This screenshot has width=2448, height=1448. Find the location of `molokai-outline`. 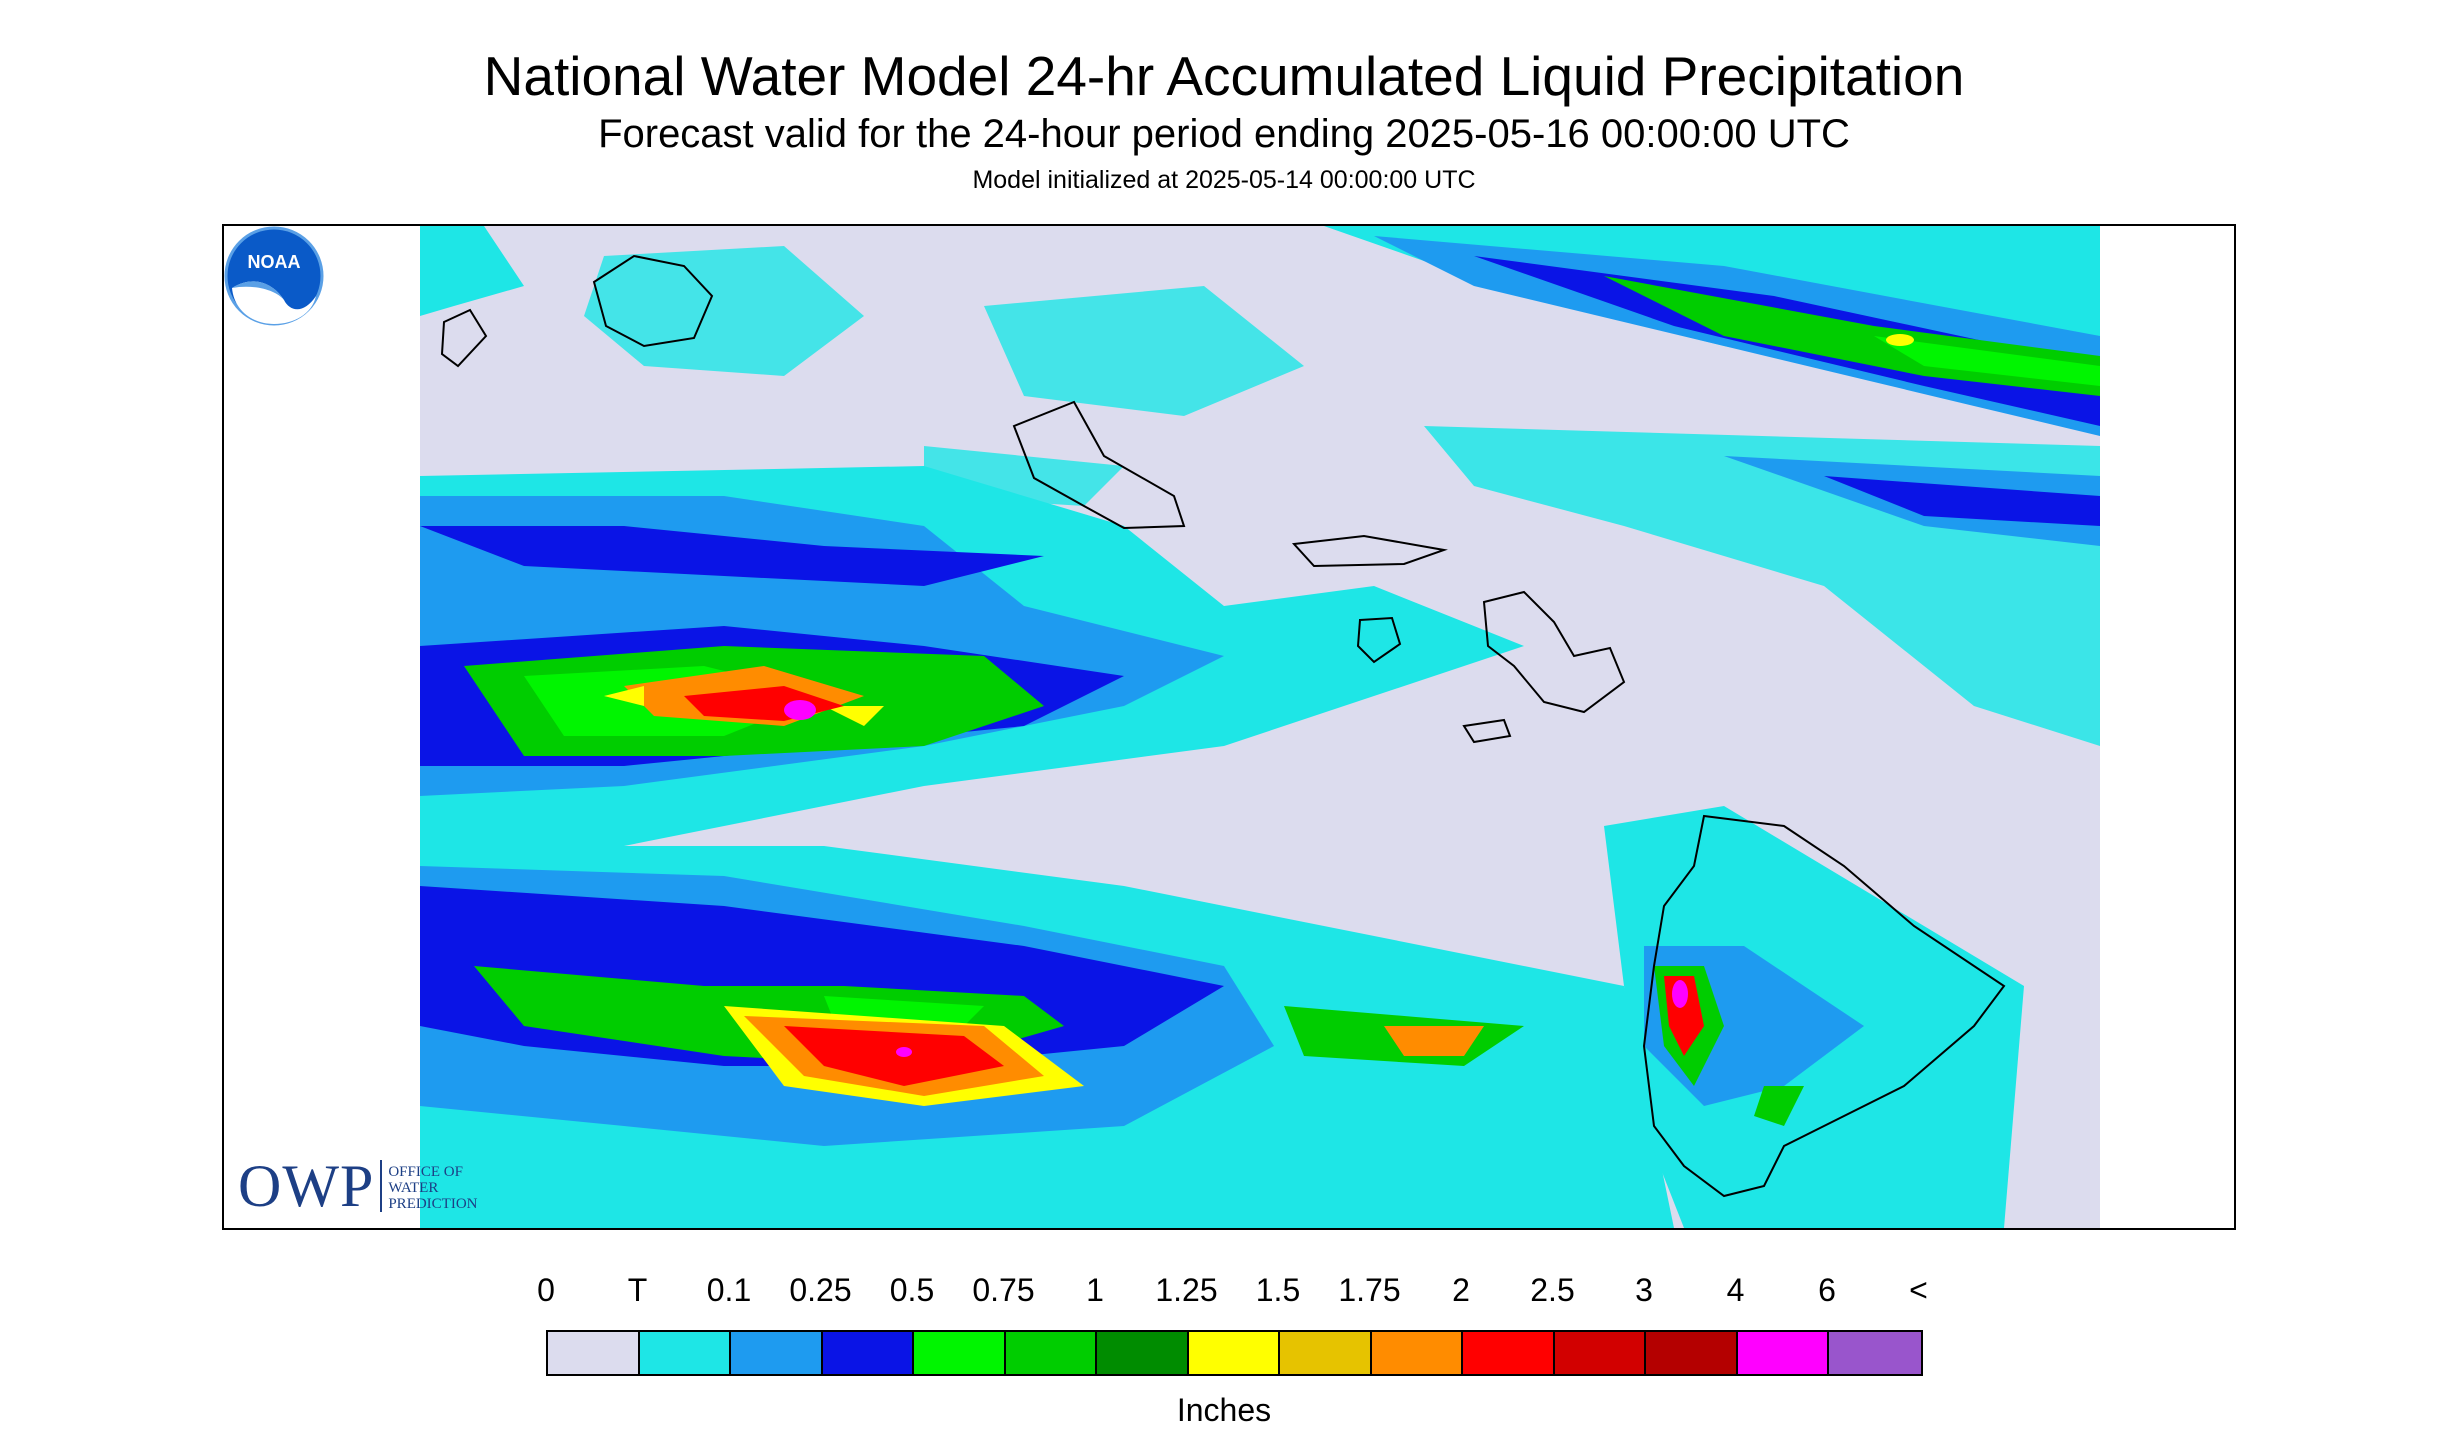

molokai-outline is located at coordinates (1369, 551).